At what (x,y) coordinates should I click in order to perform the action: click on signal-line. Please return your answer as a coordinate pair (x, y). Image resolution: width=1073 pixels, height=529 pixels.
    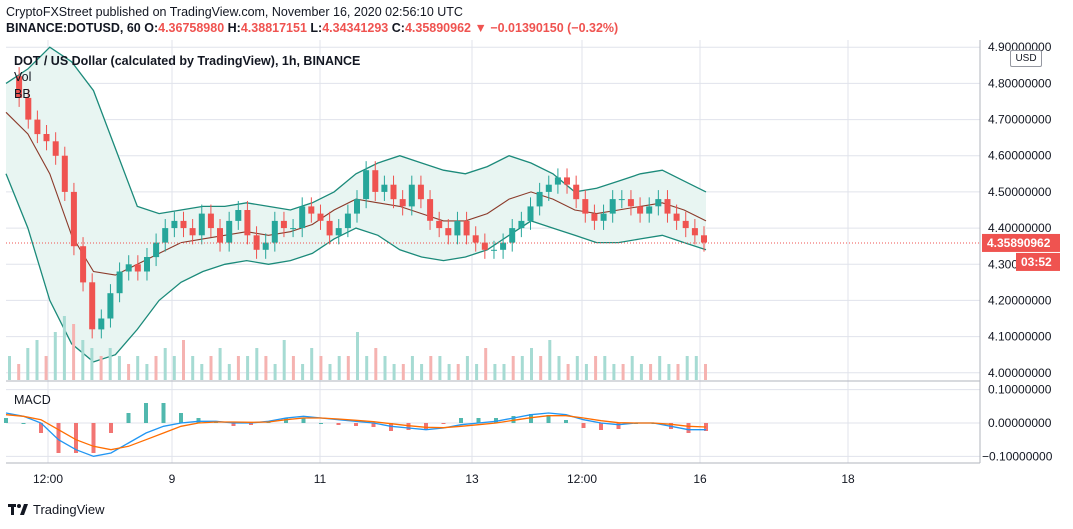
    Looking at the image, I should click on (356, 432).